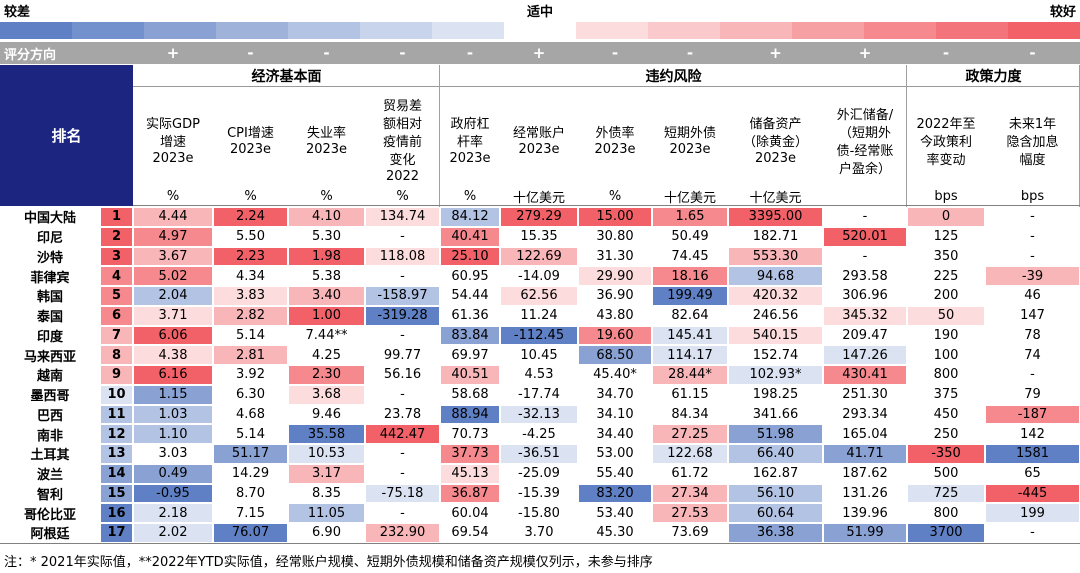 The width and height of the screenshot is (1080, 573). Describe the element at coordinates (250, 236) in the screenshot. I see `data-cell: 5.50` at that location.